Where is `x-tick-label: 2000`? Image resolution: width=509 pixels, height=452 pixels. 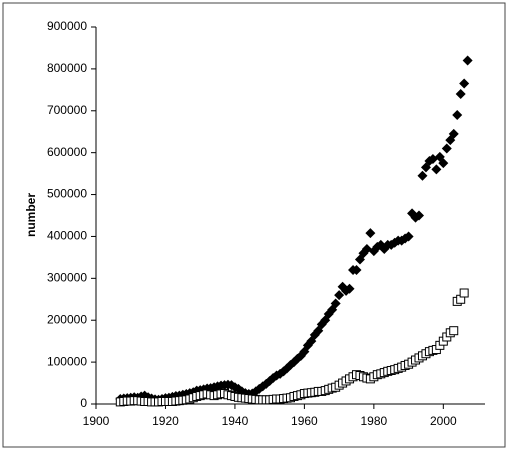 x-tick-label: 2000 is located at coordinates (443, 421).